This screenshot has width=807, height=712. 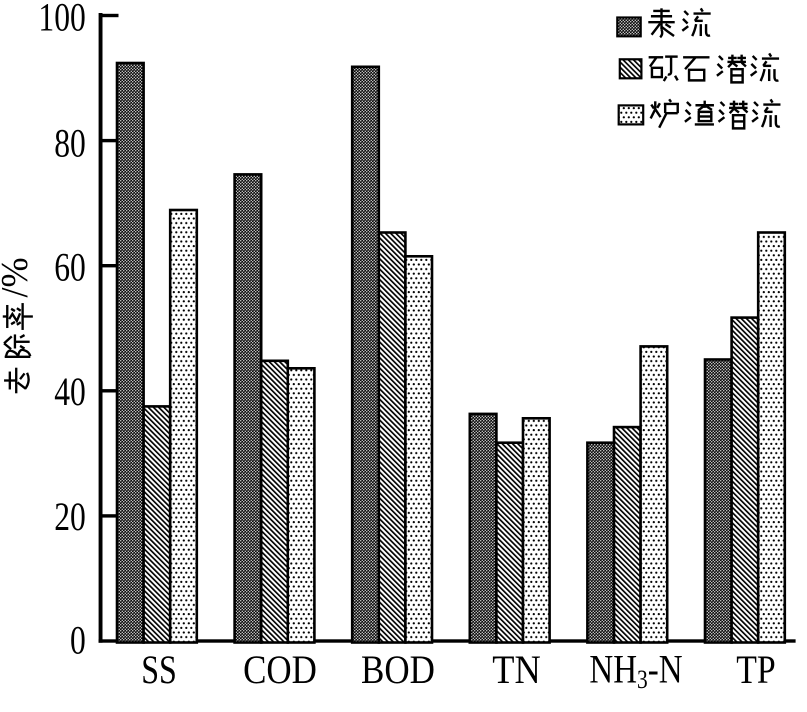 I want to click on svg-text: 0, so click(x=78, y=640).